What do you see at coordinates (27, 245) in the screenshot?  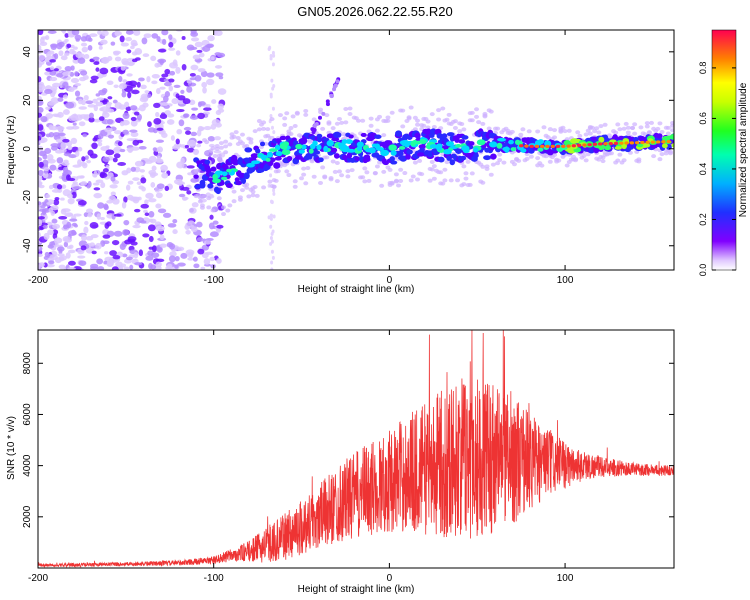 I see `y-tick-label: -40` at bounding box center [27, 245].